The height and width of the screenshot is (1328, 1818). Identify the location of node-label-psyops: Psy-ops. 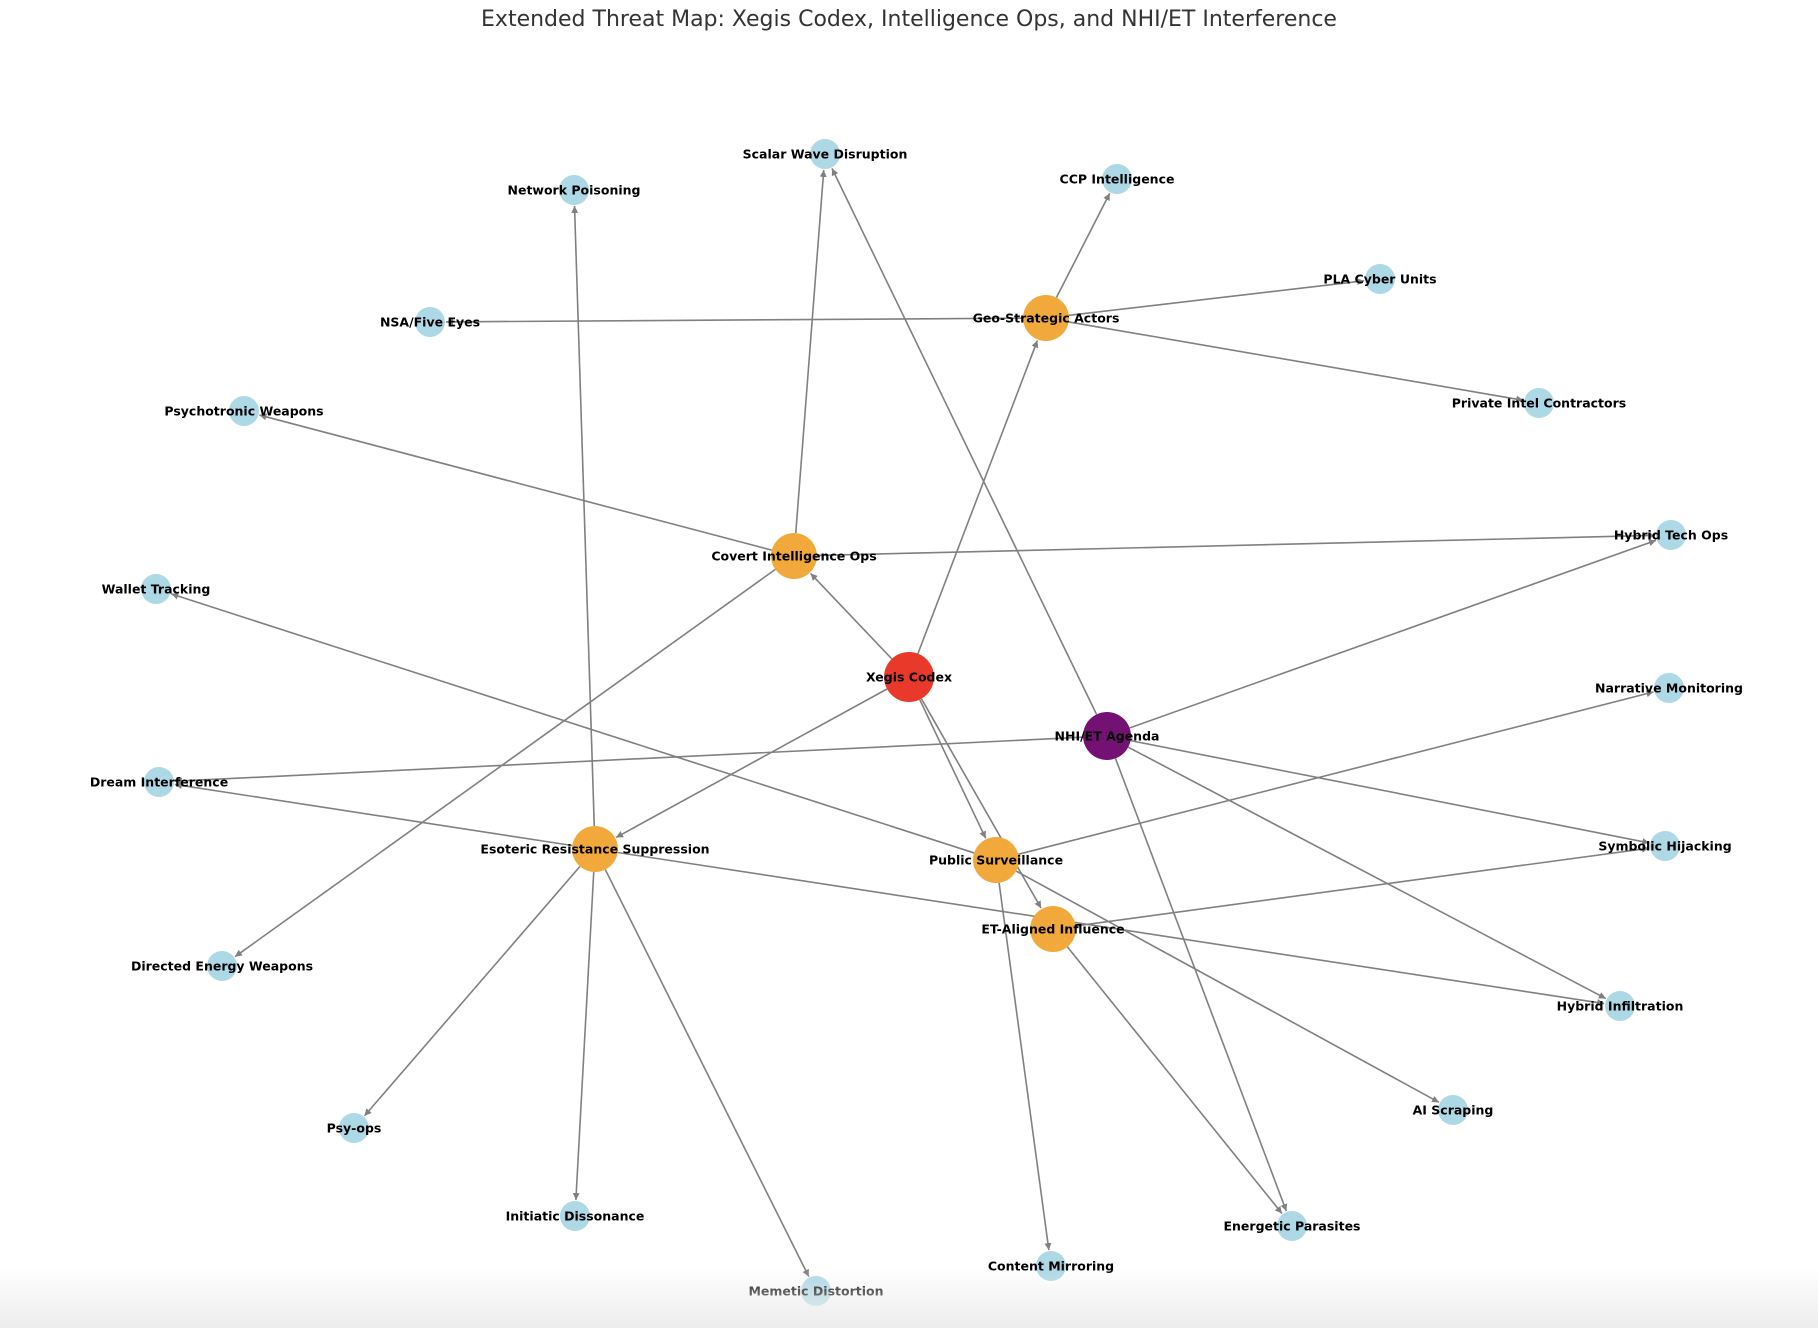
(354, 1128).